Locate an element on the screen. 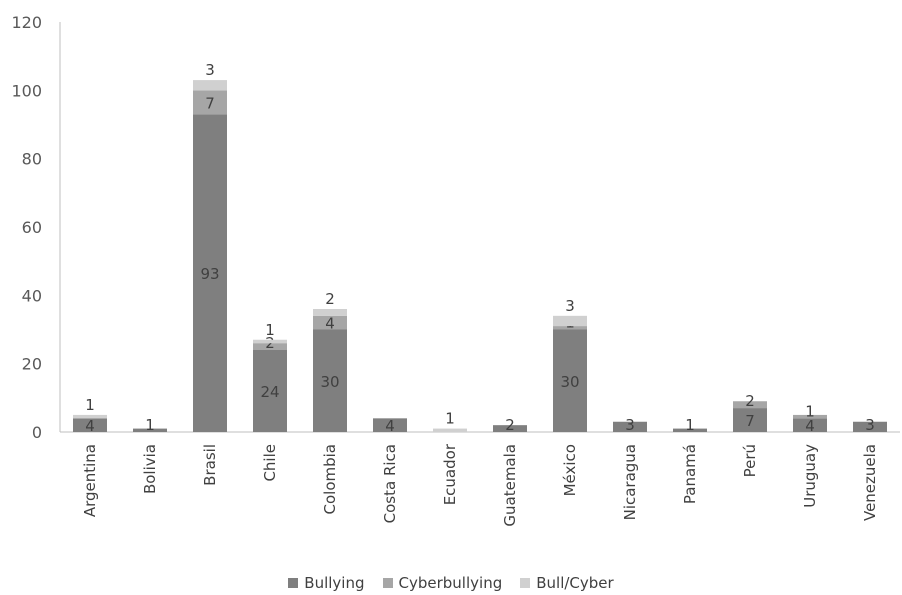  bar-venezuela-bullying is located at coordinates (870, 426).